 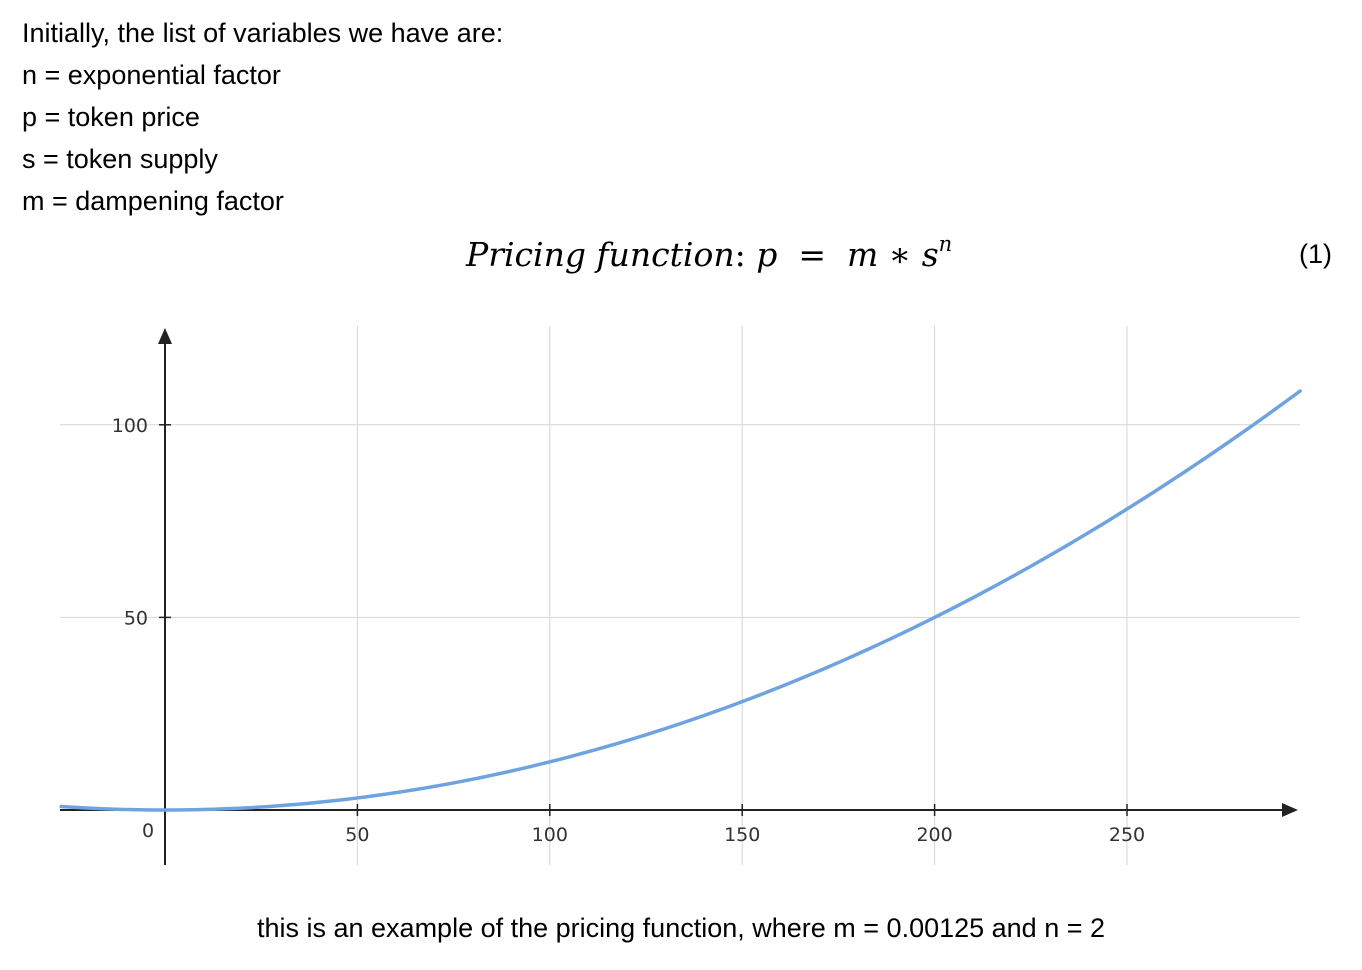 What do you see at coordinates (600, 254) in the screenshot?
I see `equation-label: Pricing function` at bounding box center [600, 254].